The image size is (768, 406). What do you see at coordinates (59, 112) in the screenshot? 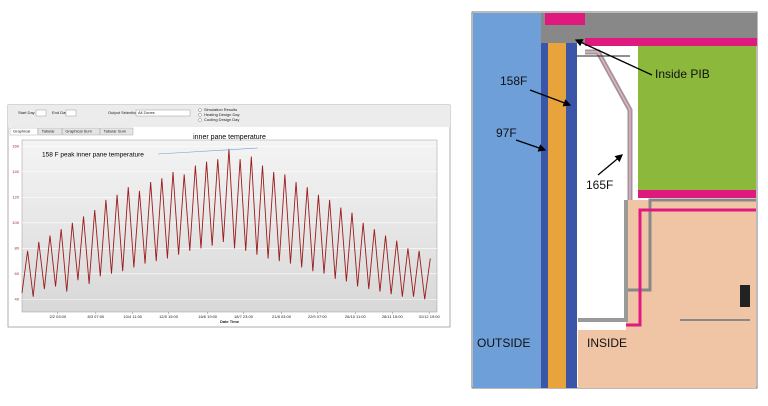
I see `end-day-label: End Day` at bounding box center [59, 112].